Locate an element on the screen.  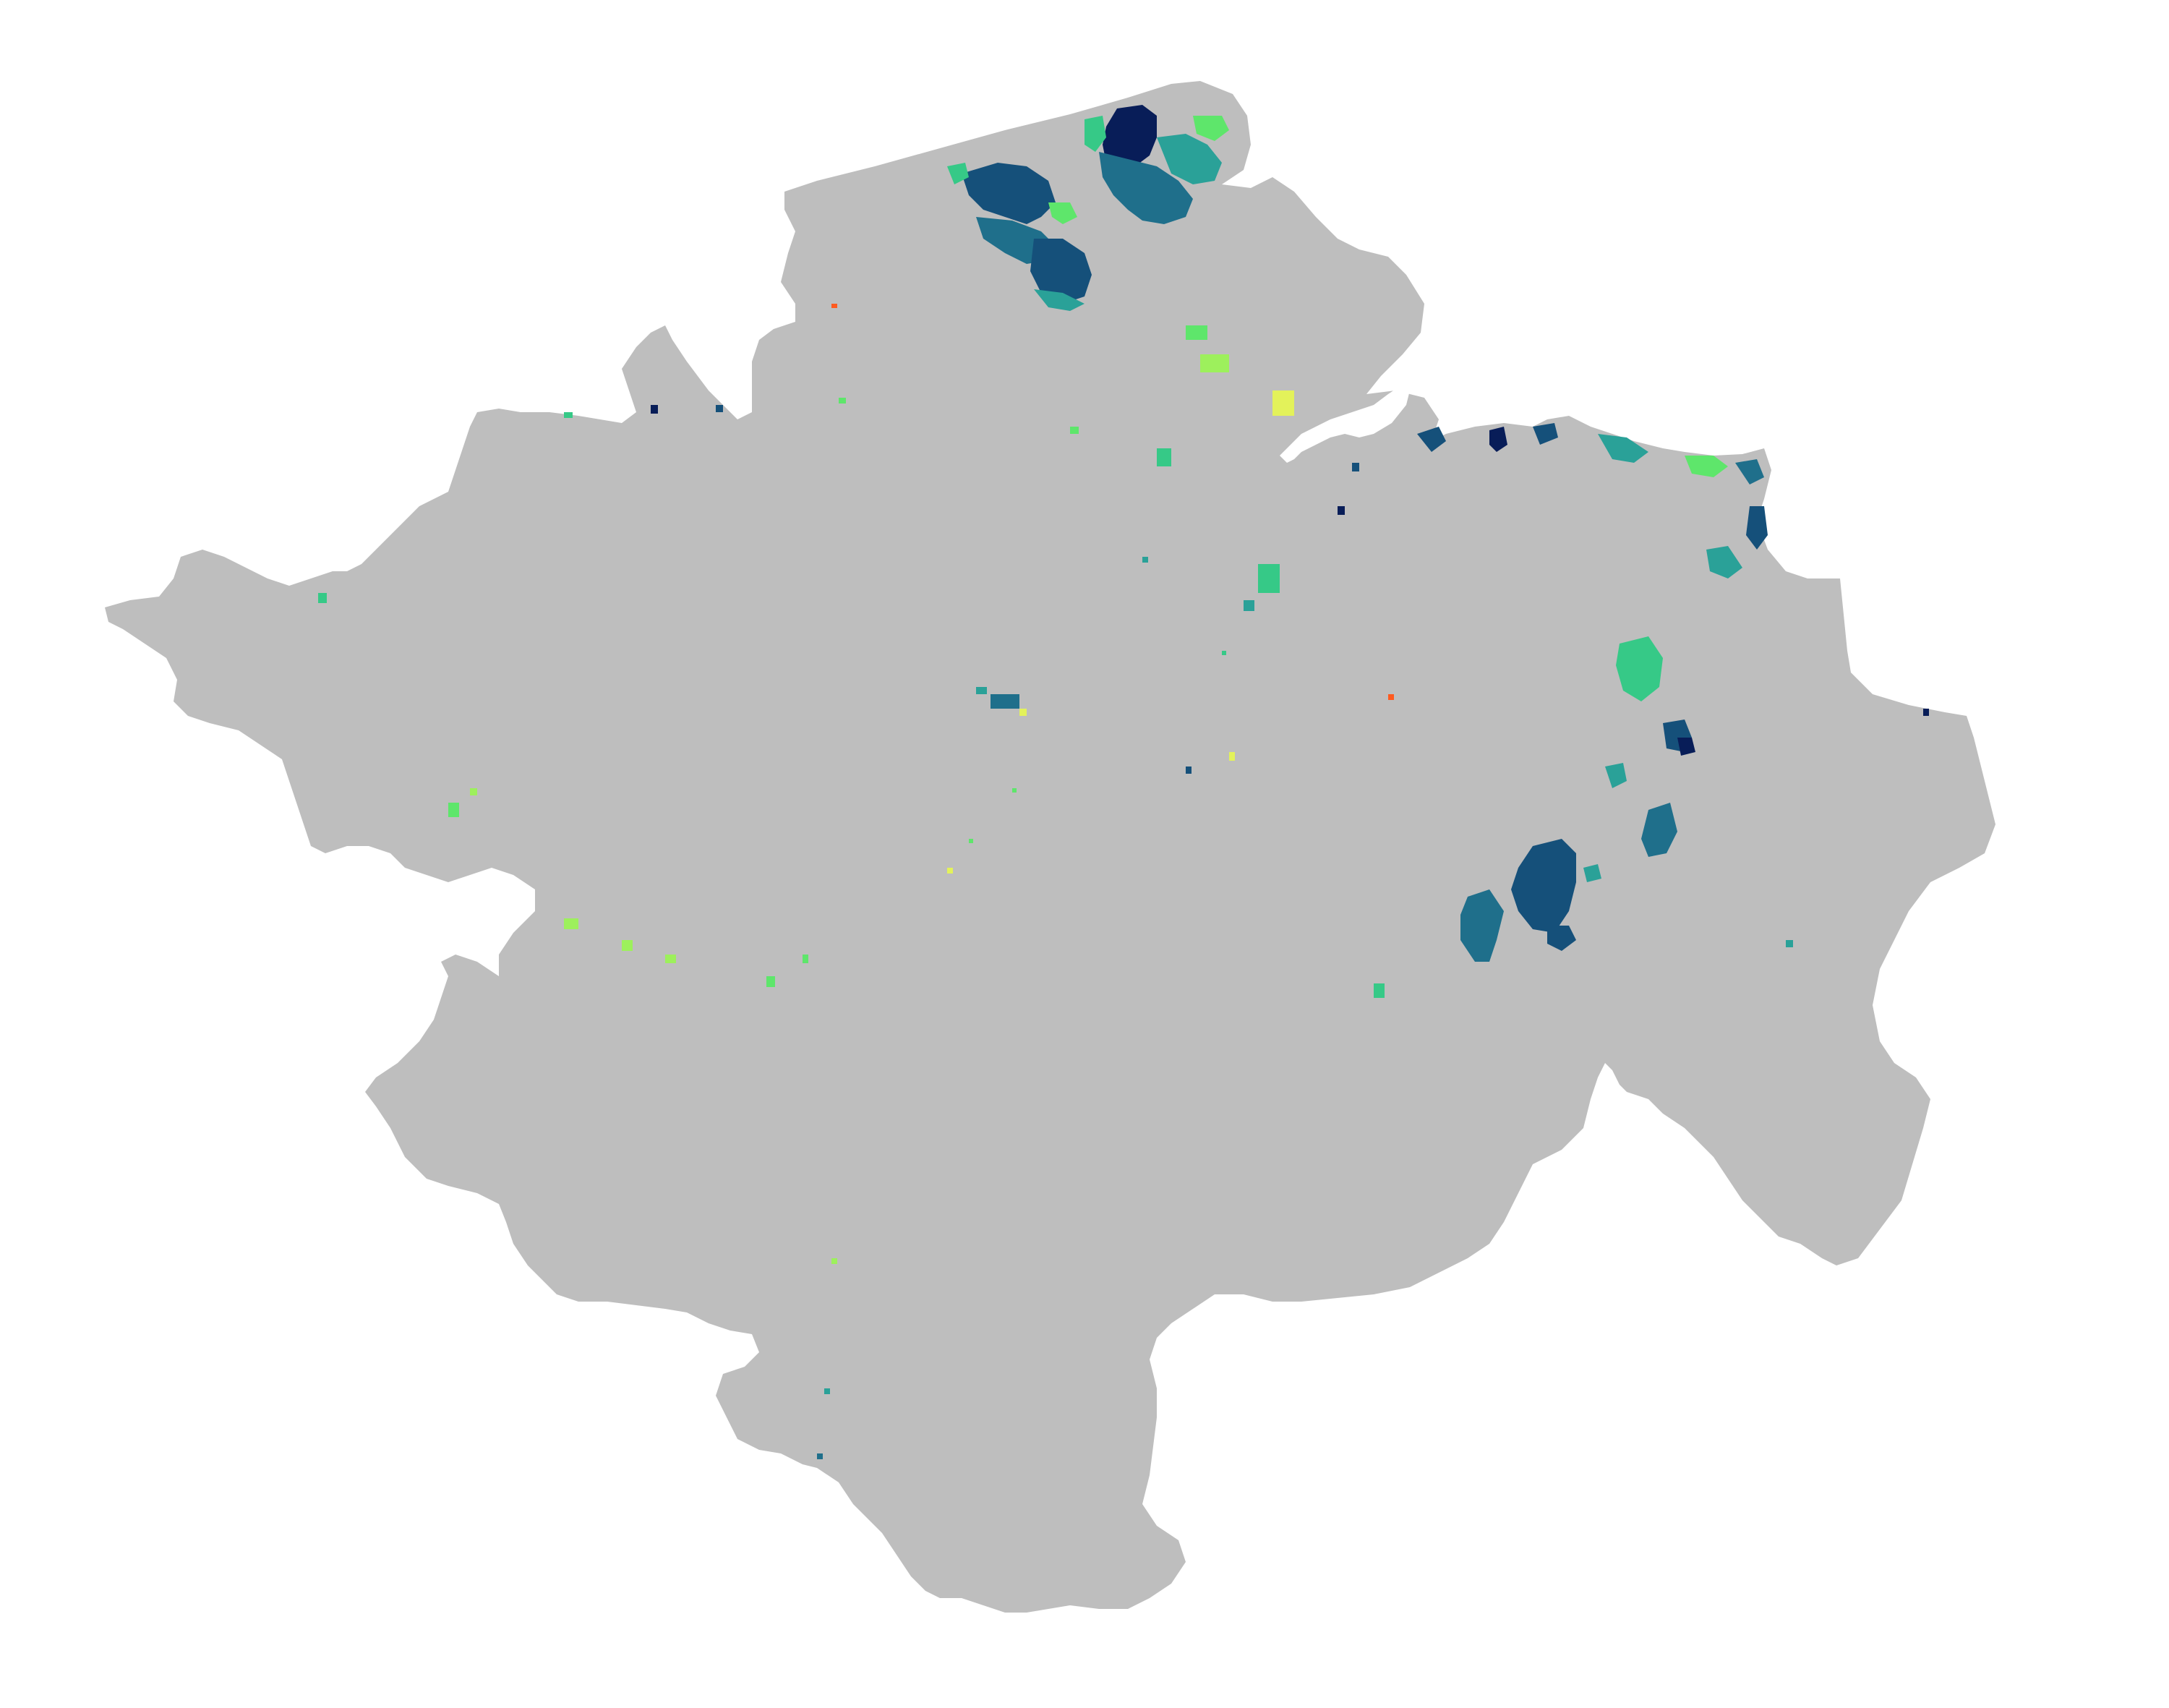
cluster-north-coast is located at coordinates (1088, 208).